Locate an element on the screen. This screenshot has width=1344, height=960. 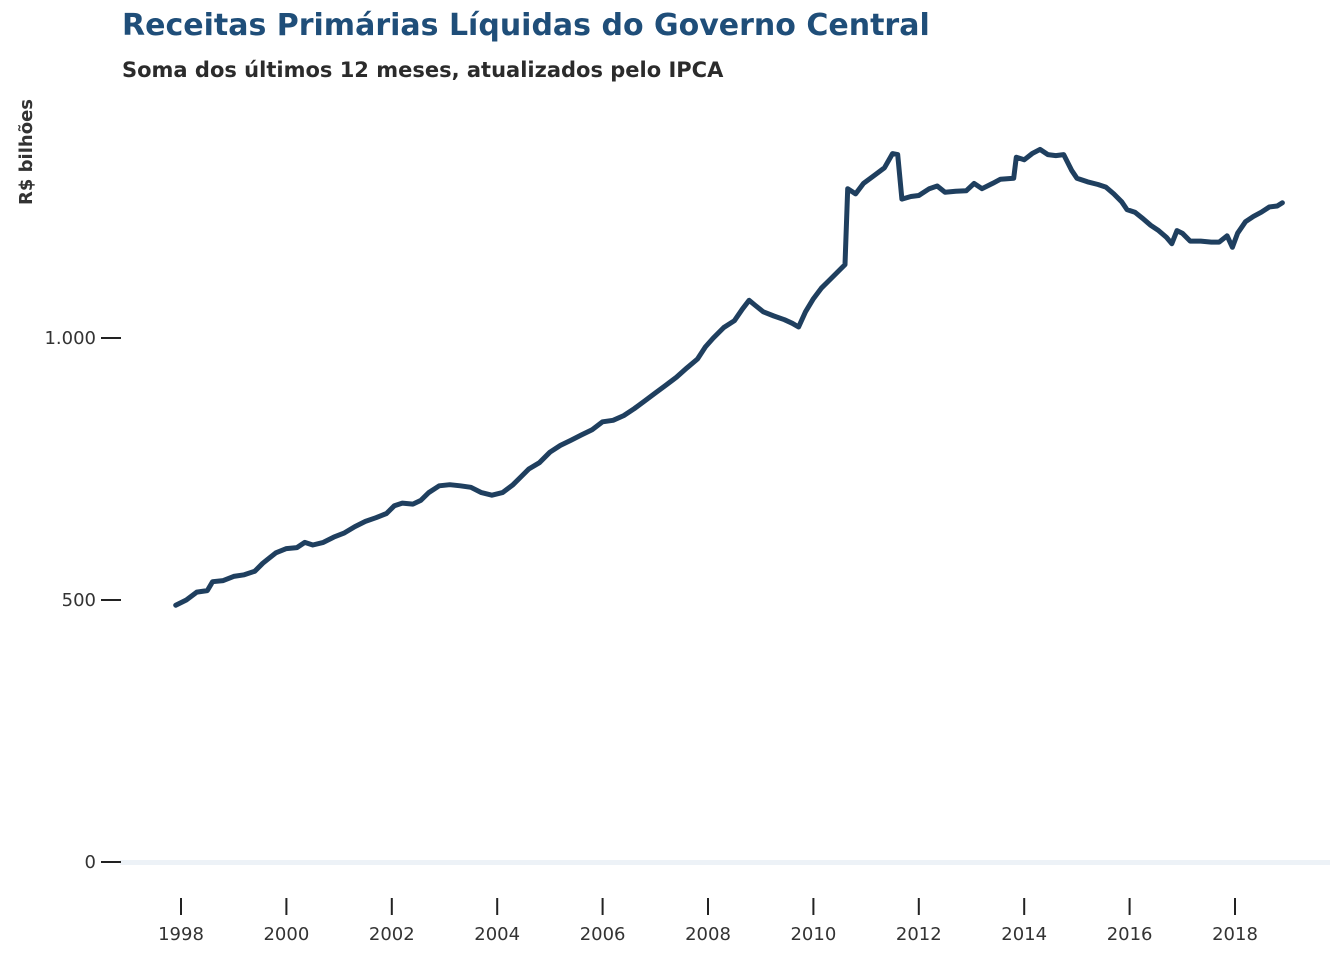
x-tick-label: 2012 is located at coordinates (919, 934).